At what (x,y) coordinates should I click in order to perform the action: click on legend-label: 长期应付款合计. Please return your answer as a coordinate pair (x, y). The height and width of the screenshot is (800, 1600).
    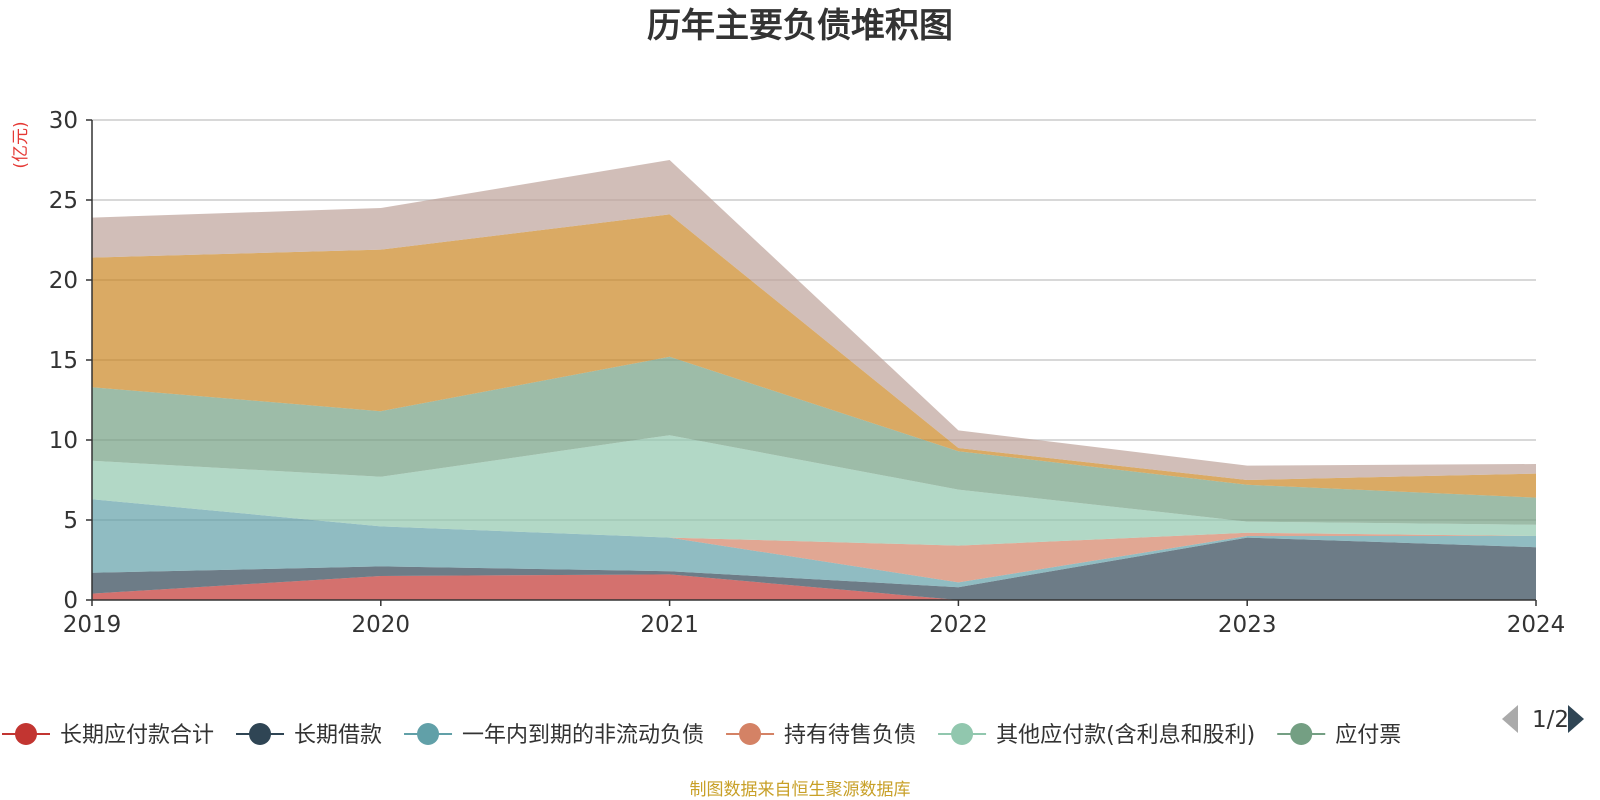
    Looking at the image, I should click on (137, 735).